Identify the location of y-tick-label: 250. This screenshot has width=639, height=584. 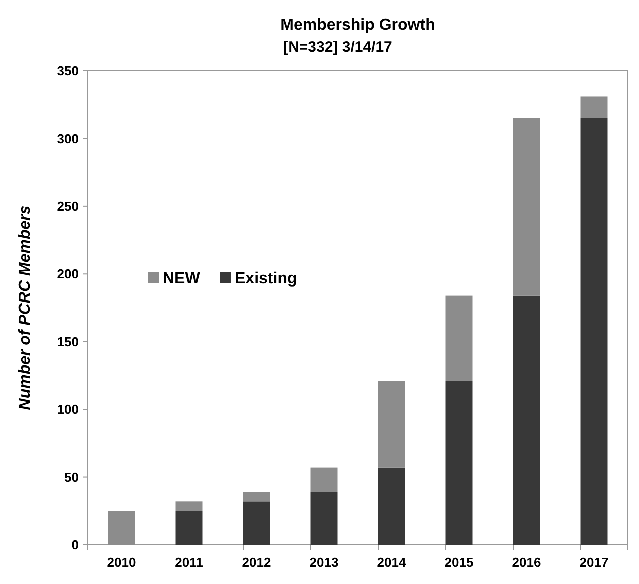
(68, 206).